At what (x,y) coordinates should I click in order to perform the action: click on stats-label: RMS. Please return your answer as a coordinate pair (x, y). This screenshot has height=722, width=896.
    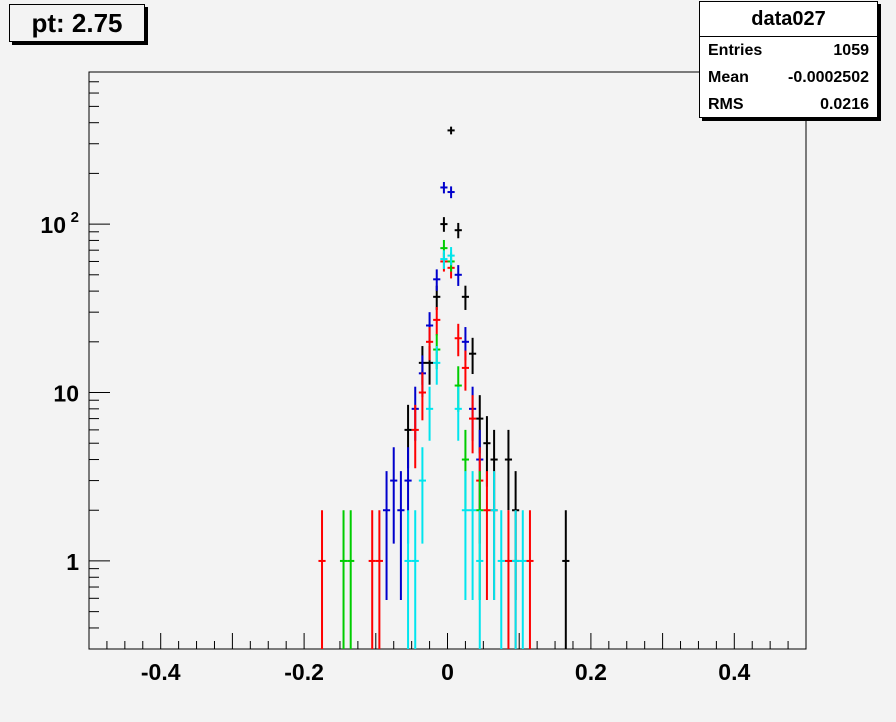
    Looking at the image, I should click on (726, 104).